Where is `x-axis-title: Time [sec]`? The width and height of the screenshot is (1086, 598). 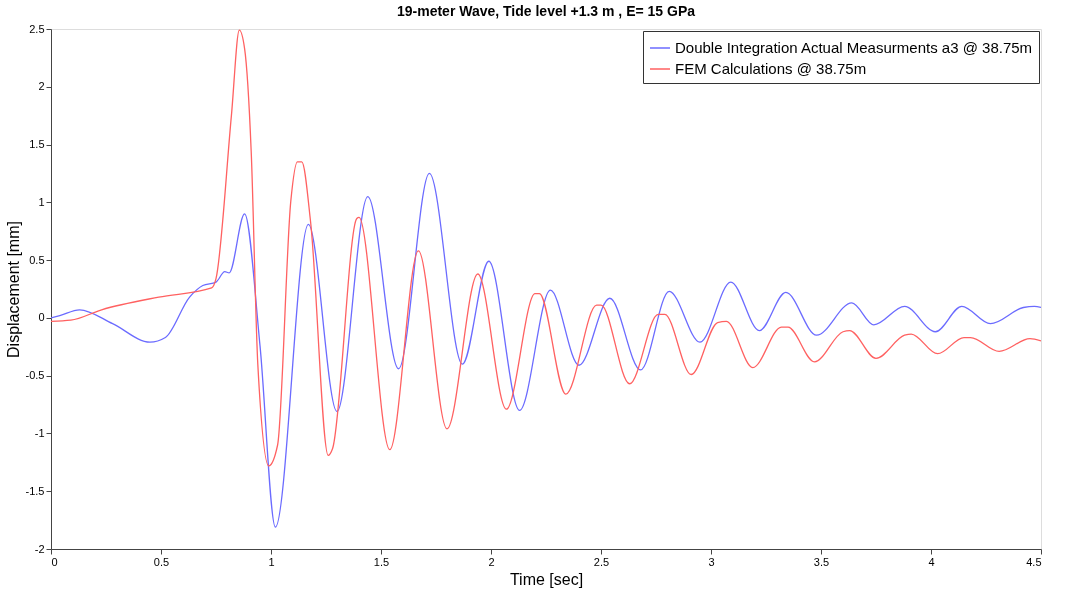
x-axis-title: Time [sec] is located at coordinates (546, 579).